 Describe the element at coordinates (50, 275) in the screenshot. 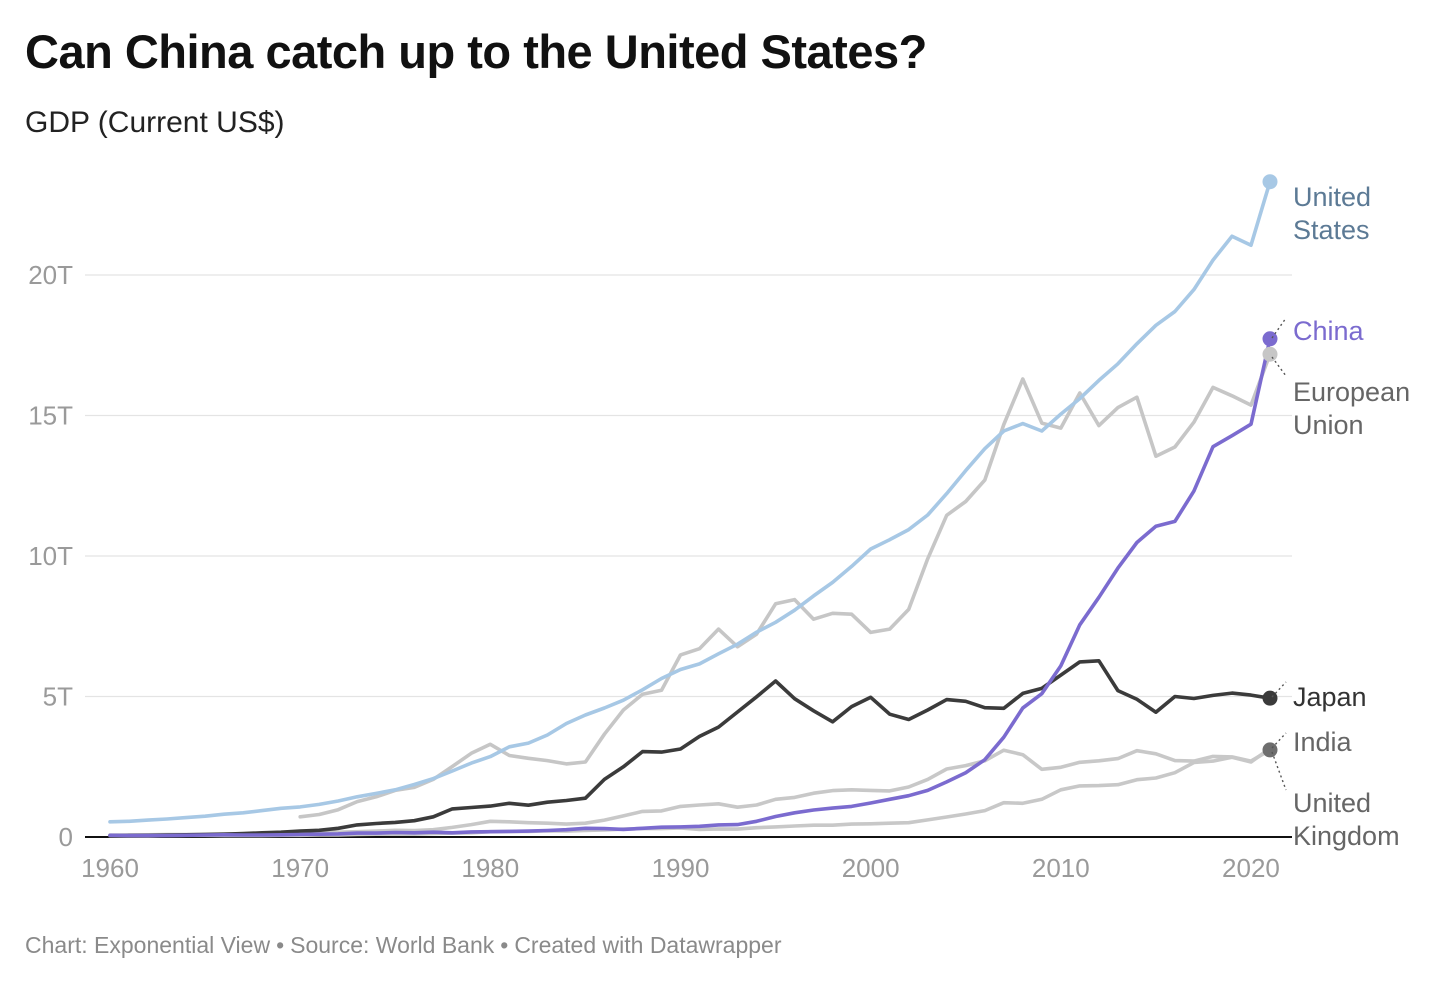

I see `y-tick-label: 20T` at that location.